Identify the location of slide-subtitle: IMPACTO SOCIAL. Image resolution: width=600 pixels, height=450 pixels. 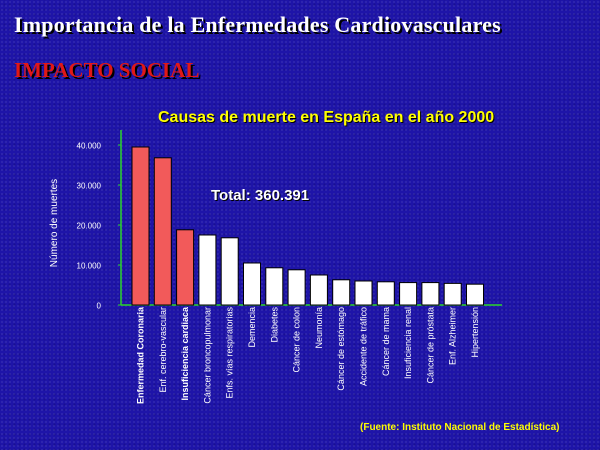
(107, 70).